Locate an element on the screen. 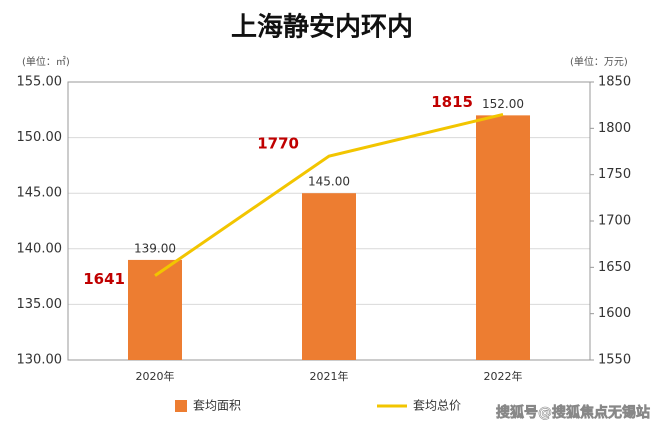  y2-tick-label: 1600 is located at coordinates (614, 313).